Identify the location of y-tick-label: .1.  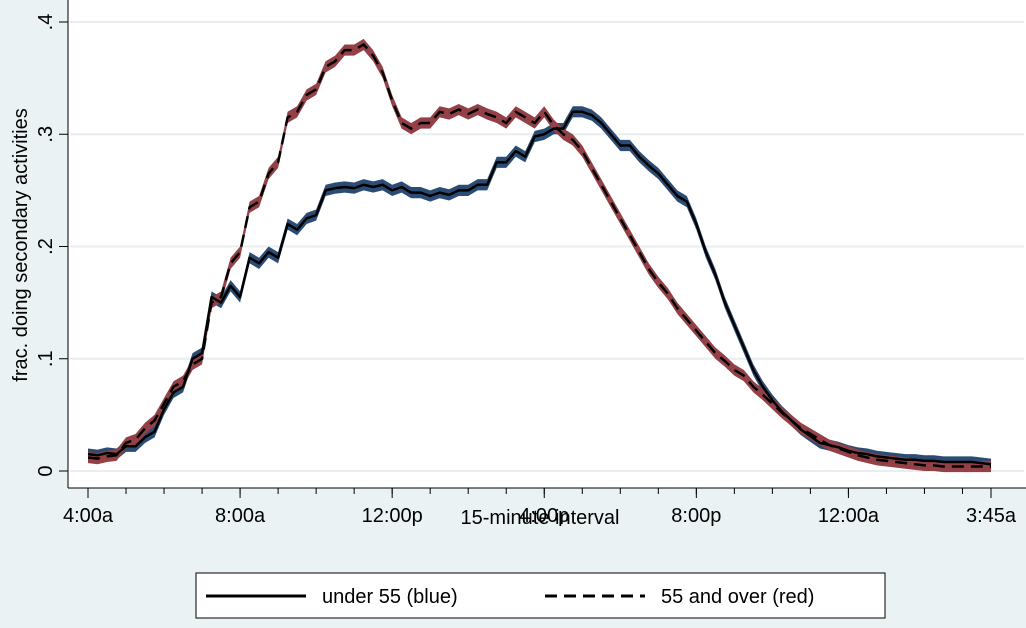
(46, 358).